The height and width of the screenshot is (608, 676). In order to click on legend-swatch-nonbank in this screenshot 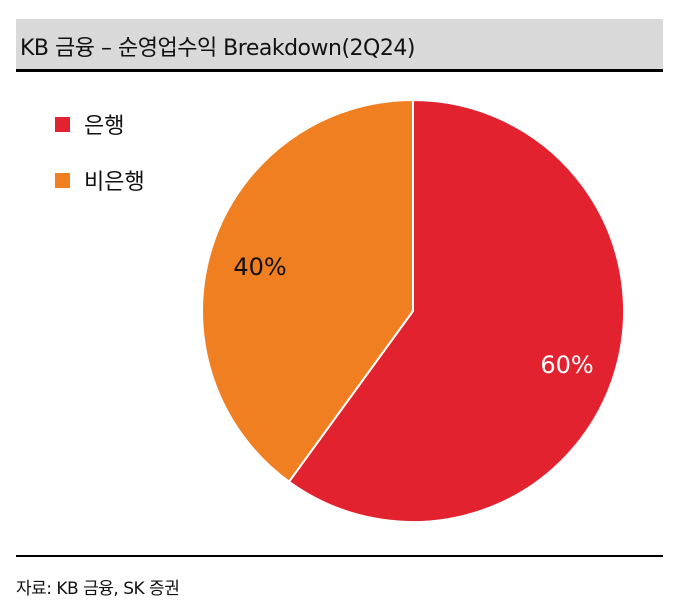, I will do `click(62, 180)`.